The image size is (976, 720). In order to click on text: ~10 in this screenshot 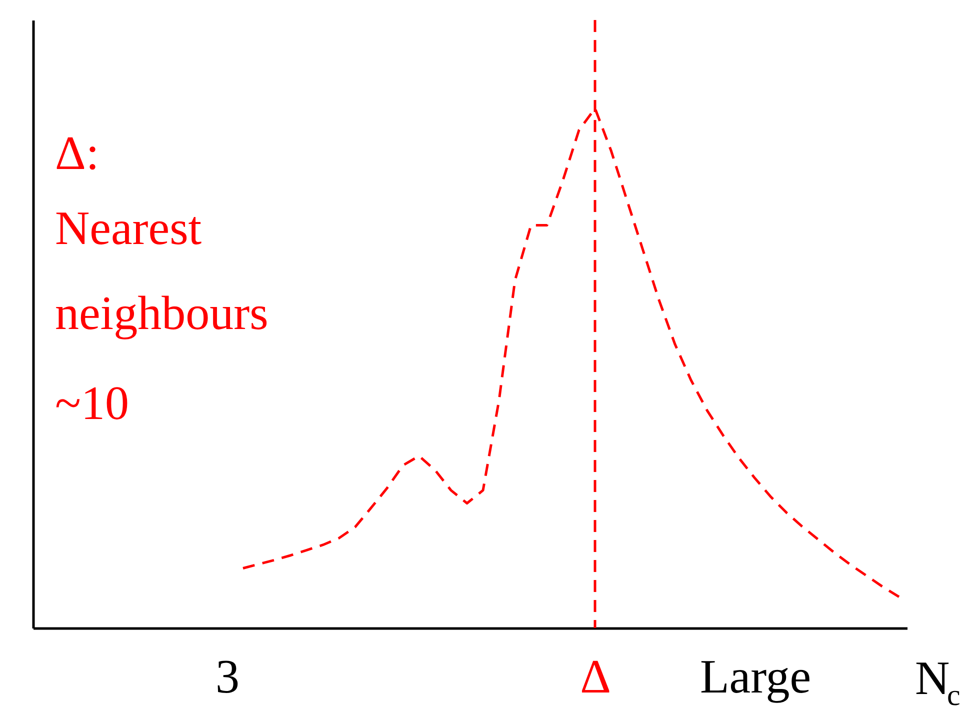, I will do `click(92, 403)`.